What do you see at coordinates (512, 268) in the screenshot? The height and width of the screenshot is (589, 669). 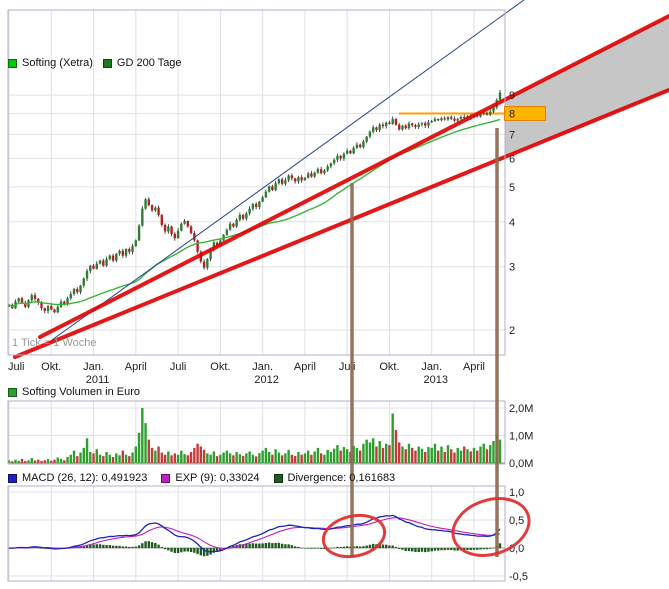 I see `y-axis-label: 3` at bounding box center [512, 268].